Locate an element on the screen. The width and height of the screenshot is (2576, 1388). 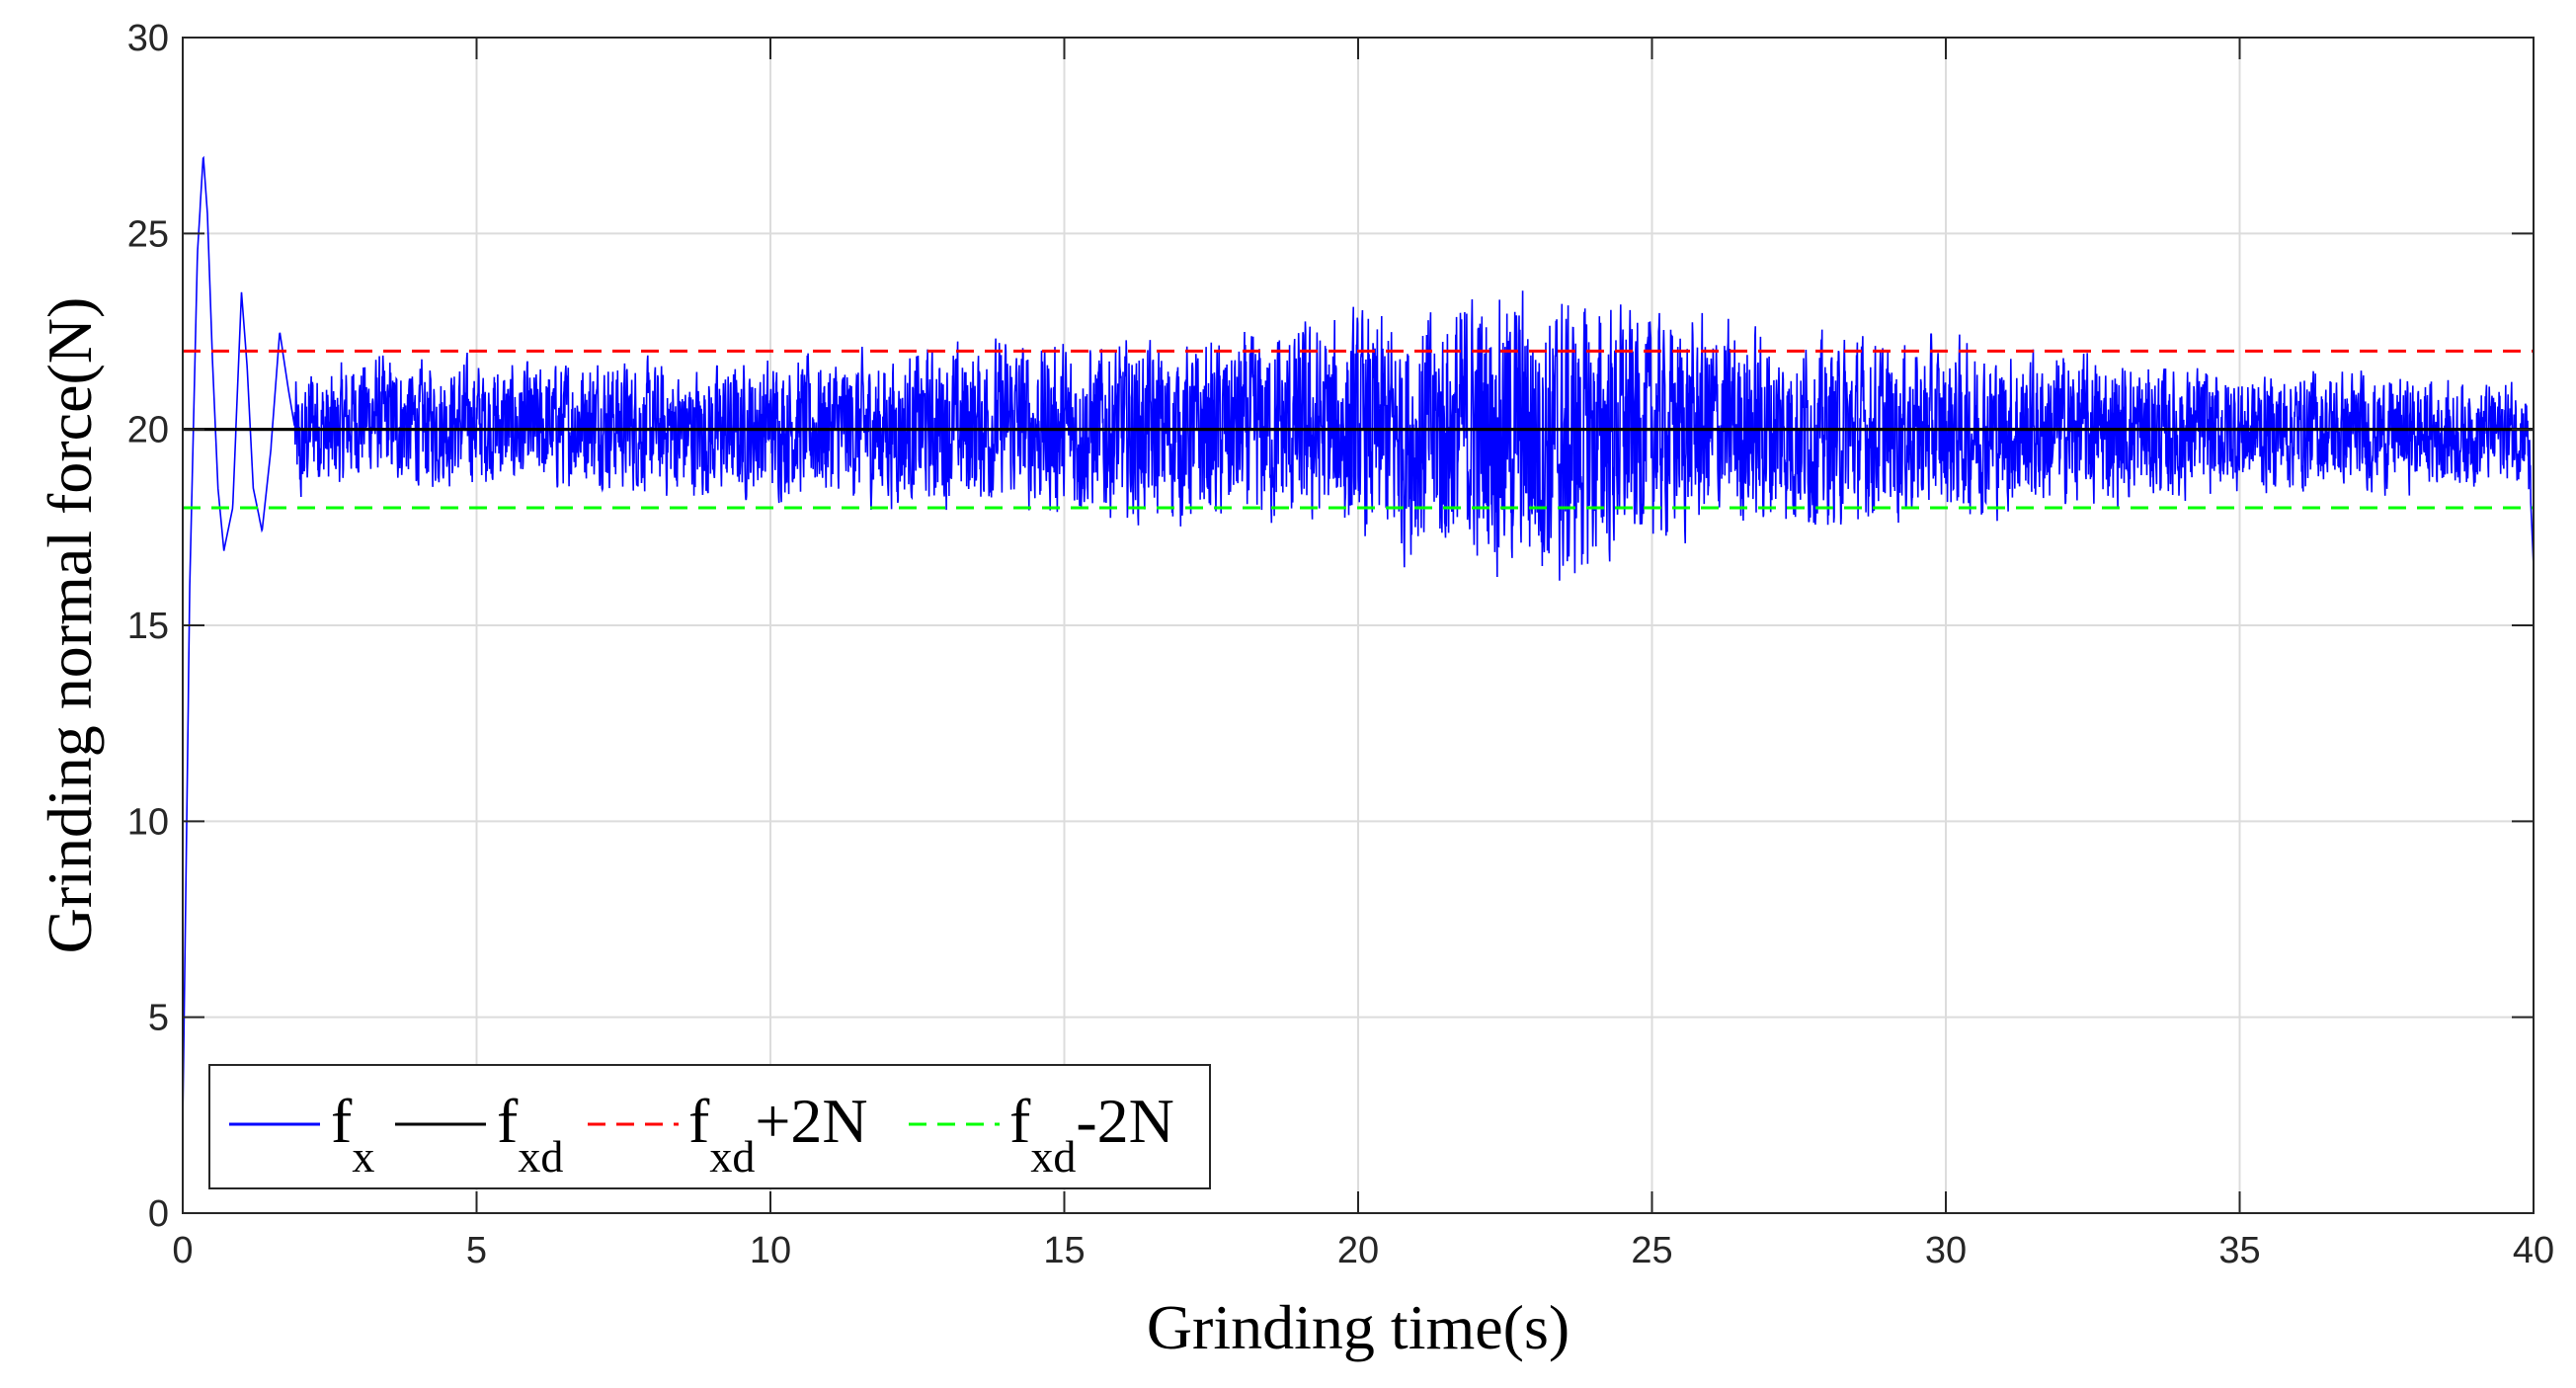
y-tick-label: 15 is located at coordinates (148, 626).